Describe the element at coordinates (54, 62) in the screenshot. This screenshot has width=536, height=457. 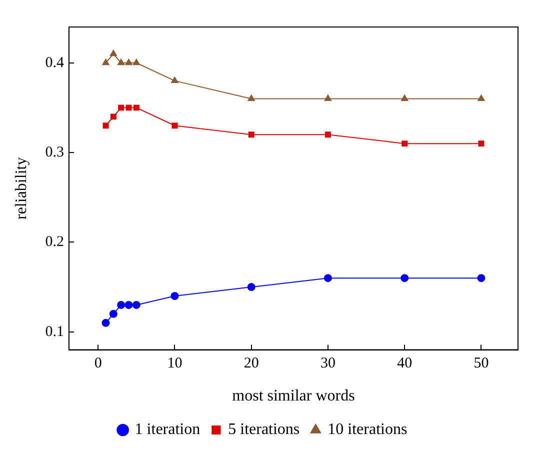
I see `y-tick-label: 0.4` at that location.